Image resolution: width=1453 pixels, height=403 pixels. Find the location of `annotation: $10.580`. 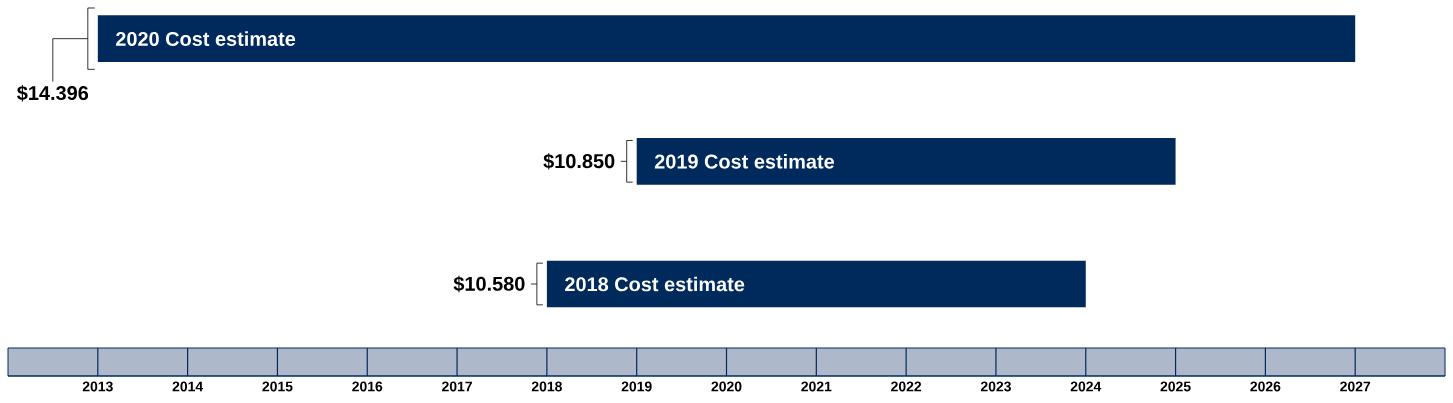

annotation: $10.580 is located at coordinates (489, 284).